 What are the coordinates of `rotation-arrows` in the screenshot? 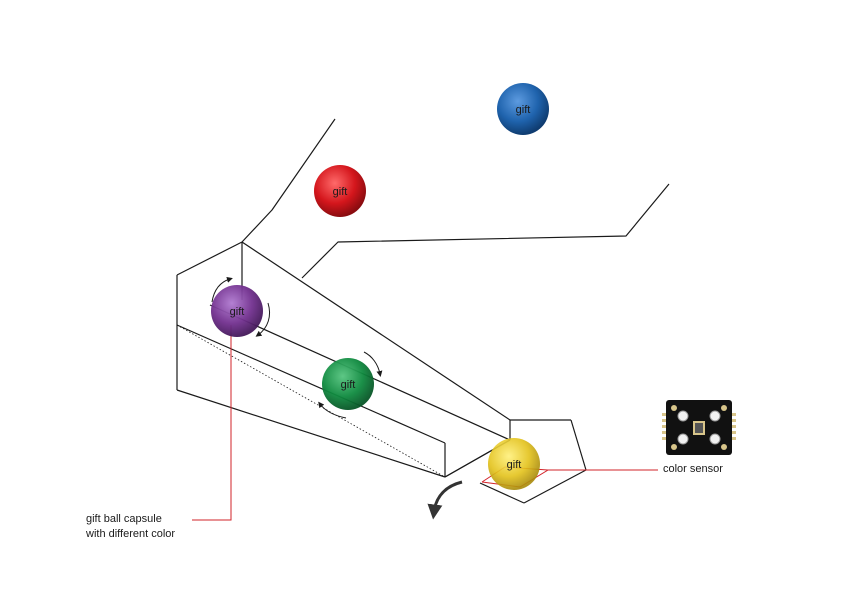 It's located at (297, 347).